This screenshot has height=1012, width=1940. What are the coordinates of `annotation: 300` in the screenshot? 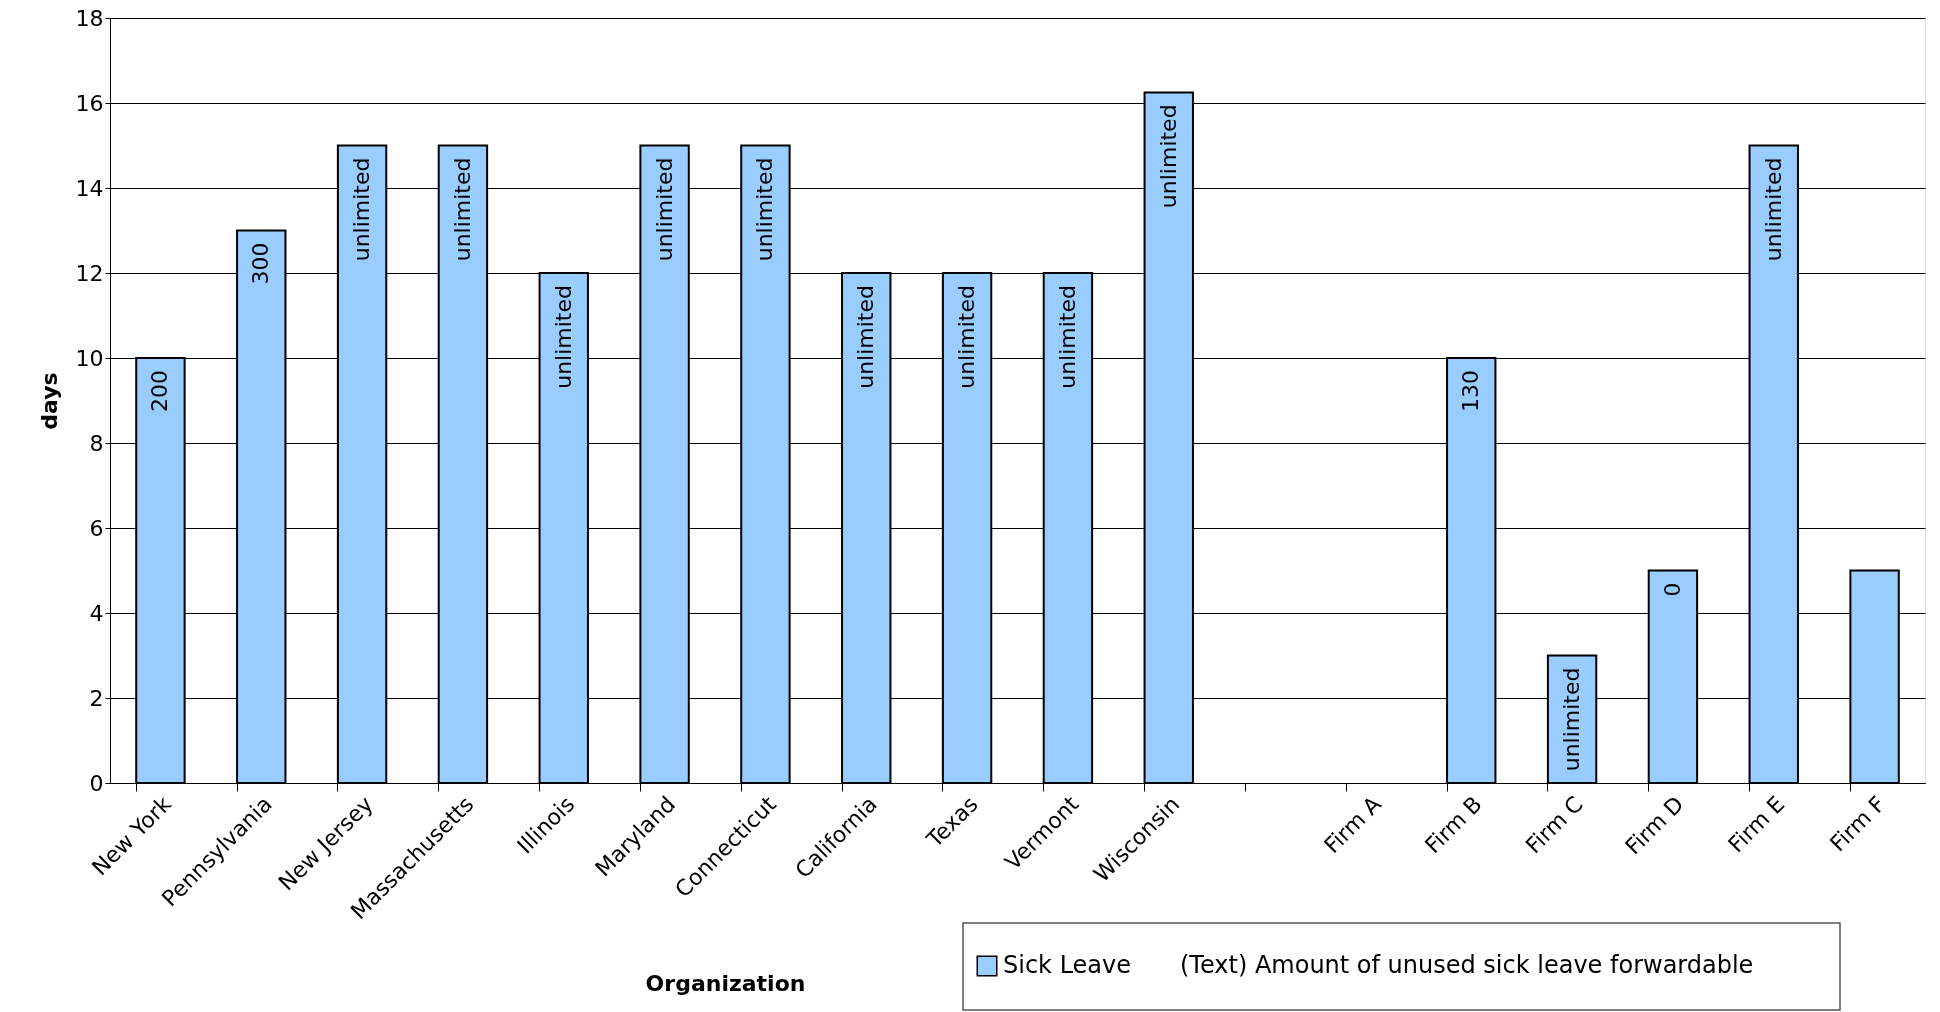 It's located at (261, 263).